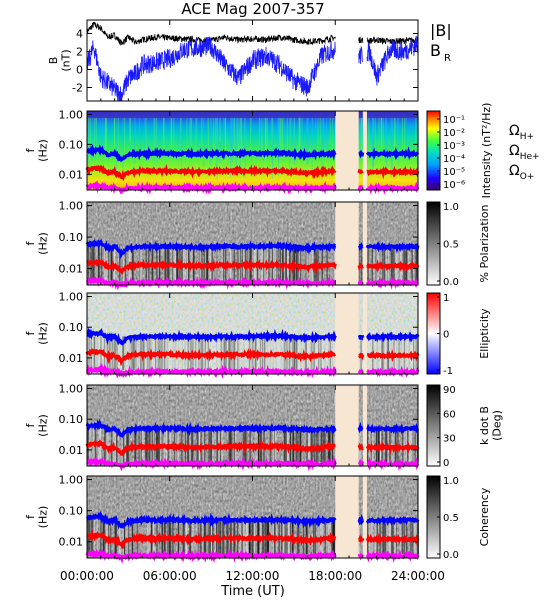  I want to click on legend-h-plus-symbol: Ω, so click(514, 131).